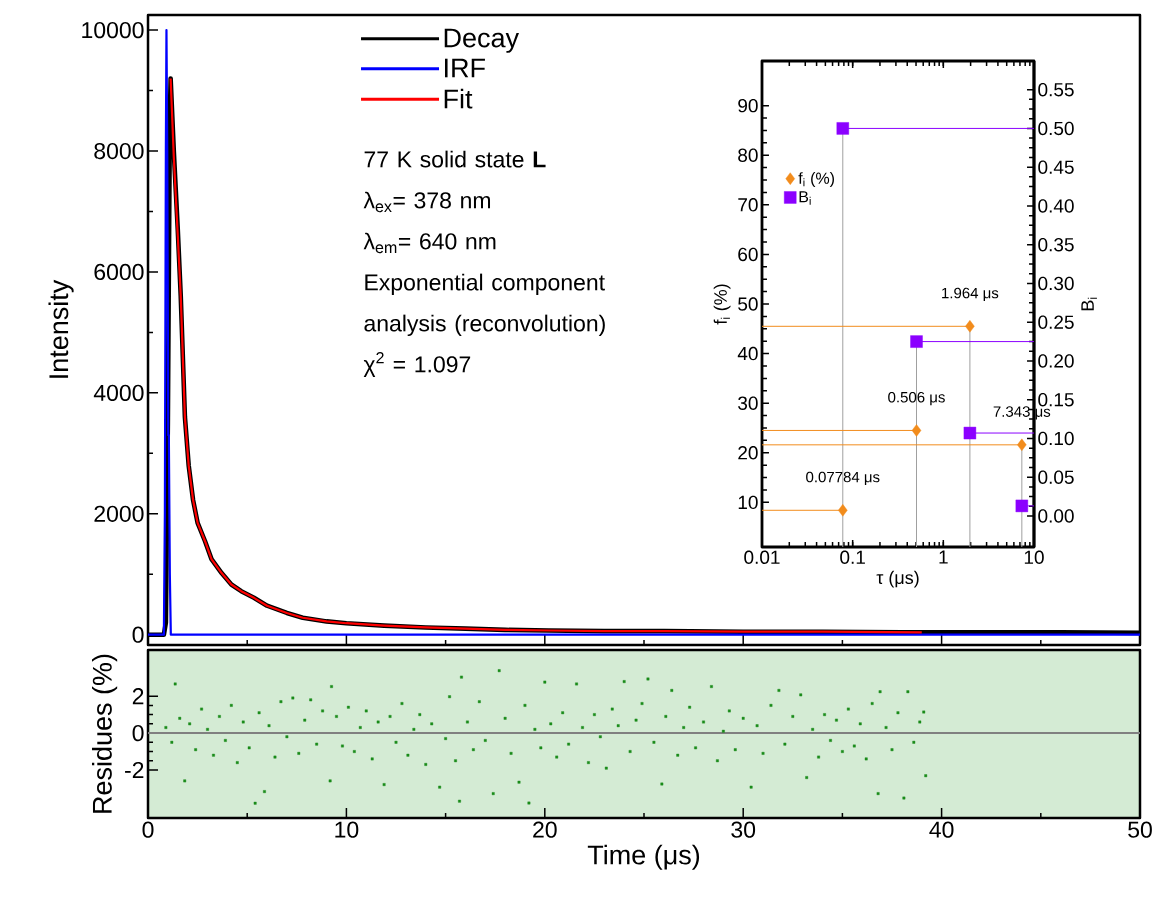  Describe the element at coordinates (61, 328) in the screenshot. I see `y-axis-title: Intensity` at that location.